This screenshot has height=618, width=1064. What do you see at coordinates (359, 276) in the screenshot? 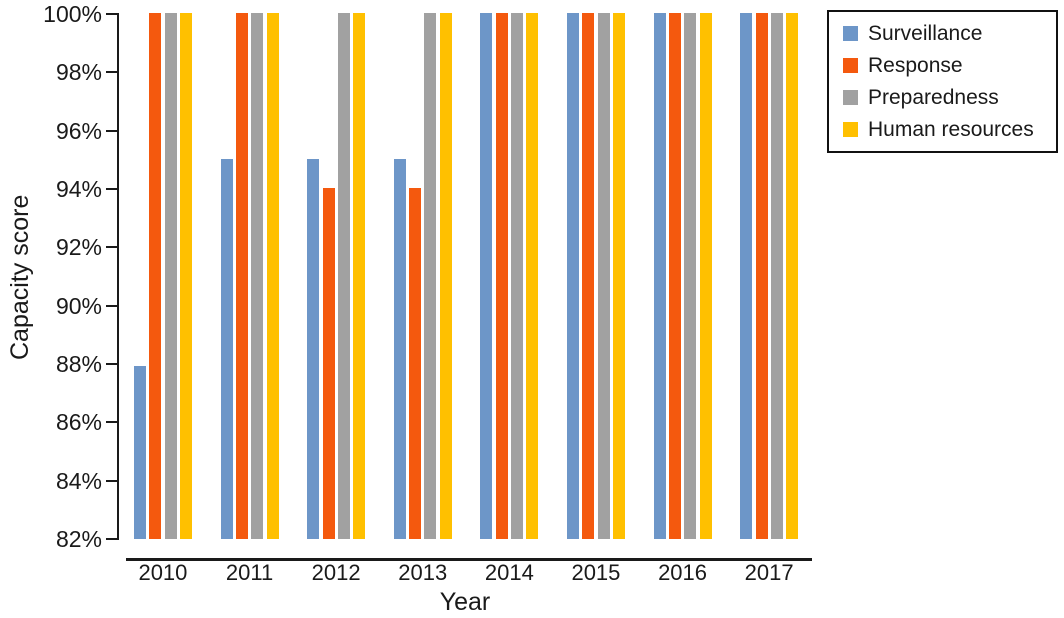
I see `bar-human-resources-2012` at bounding box center [359, 276].